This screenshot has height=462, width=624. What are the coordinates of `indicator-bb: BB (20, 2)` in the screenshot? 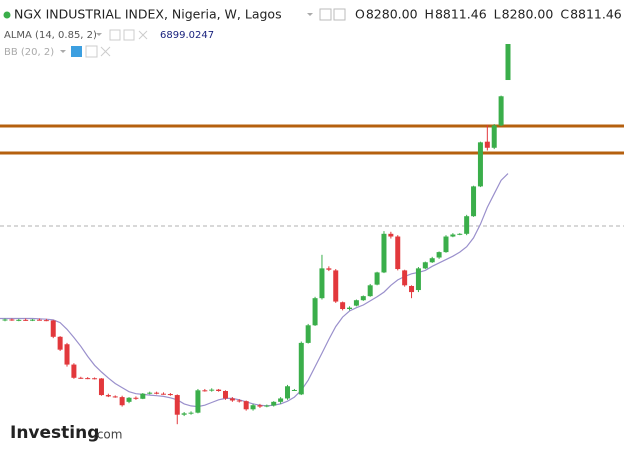 It's located at (29, 52).